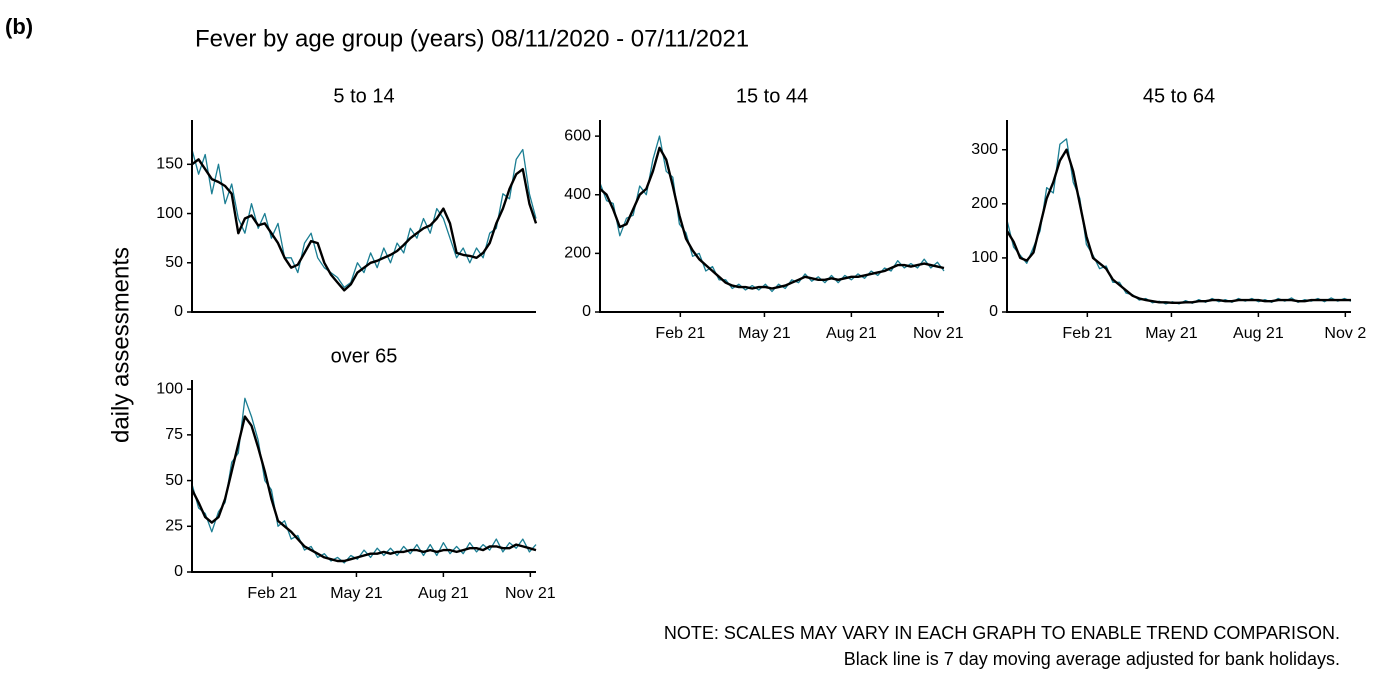  What do you see at coordinates (577, 135) in the screenshot?
I see `y-tick-label: 600` at bounding box center [577, 135].